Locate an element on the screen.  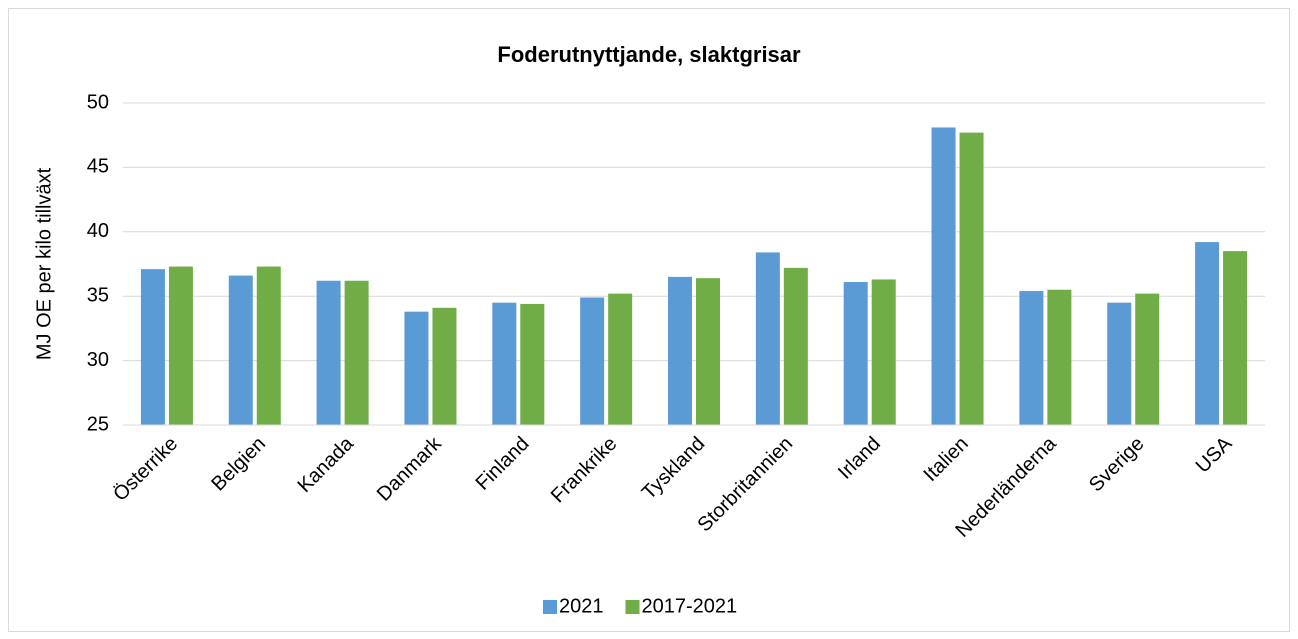
legend-label: 2017-2021 is located at coordinates (690, 606).